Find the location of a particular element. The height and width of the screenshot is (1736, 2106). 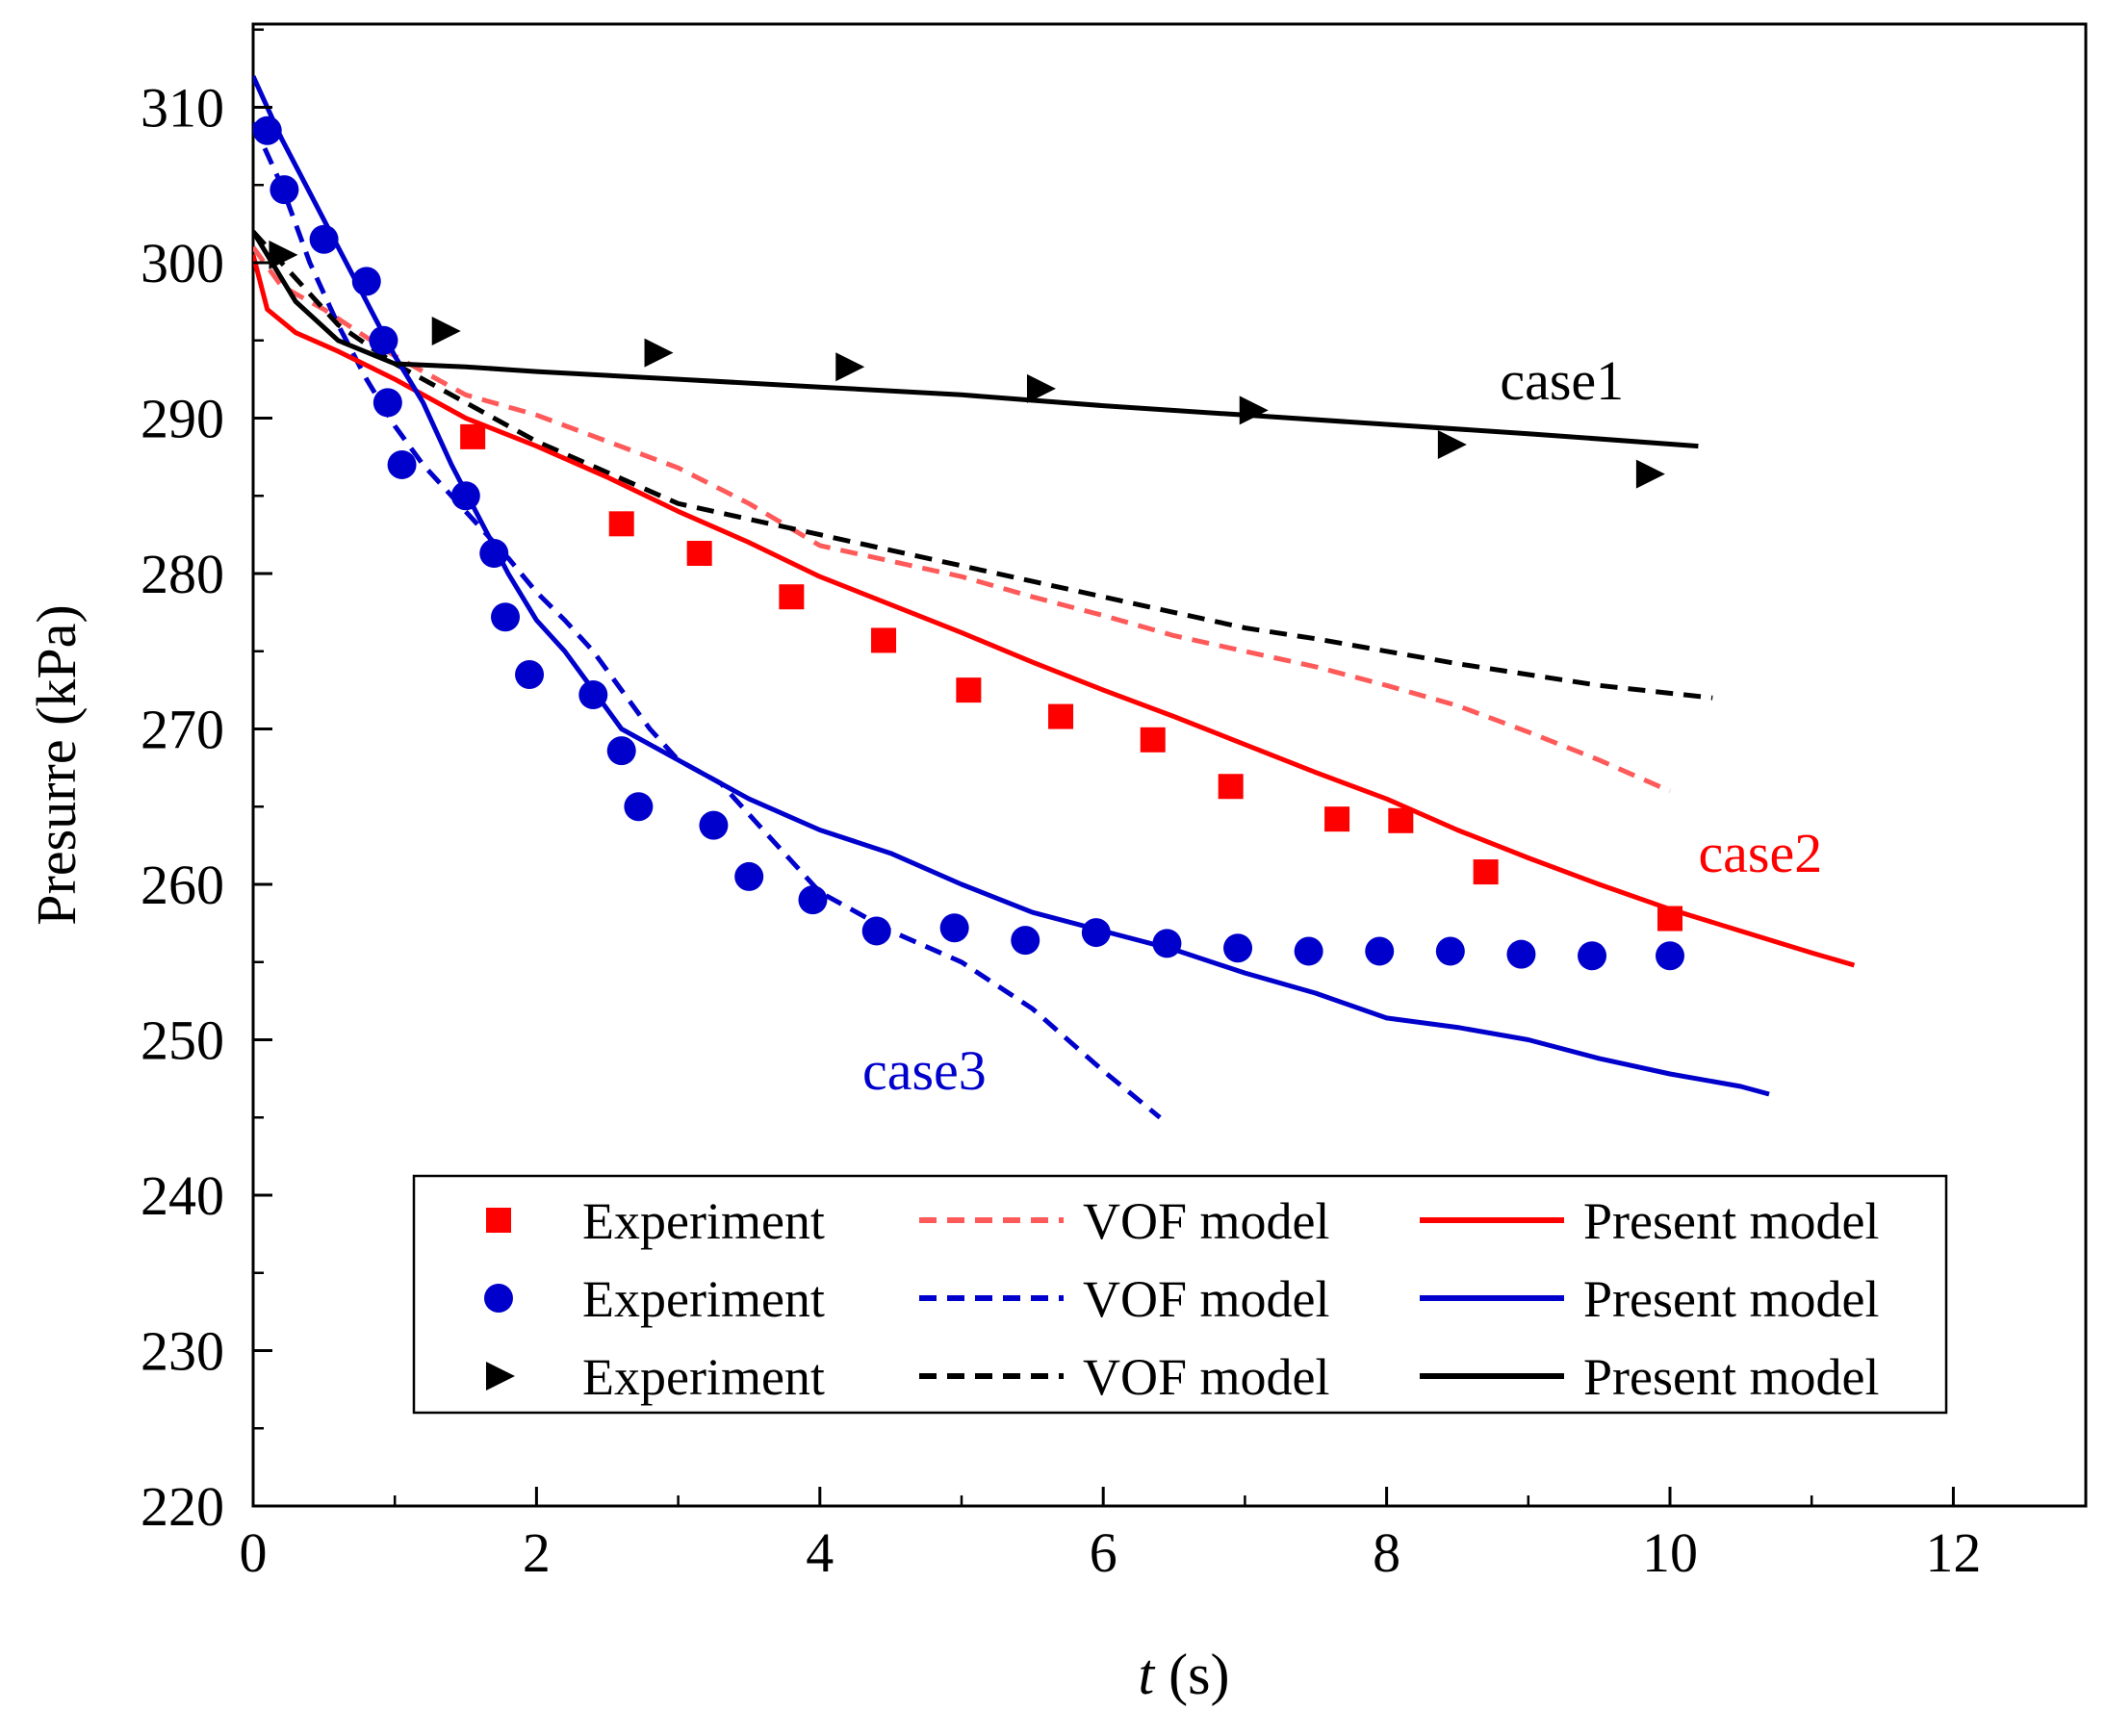

x-tick-label: 10 is located at coordinates (1670, 1552).